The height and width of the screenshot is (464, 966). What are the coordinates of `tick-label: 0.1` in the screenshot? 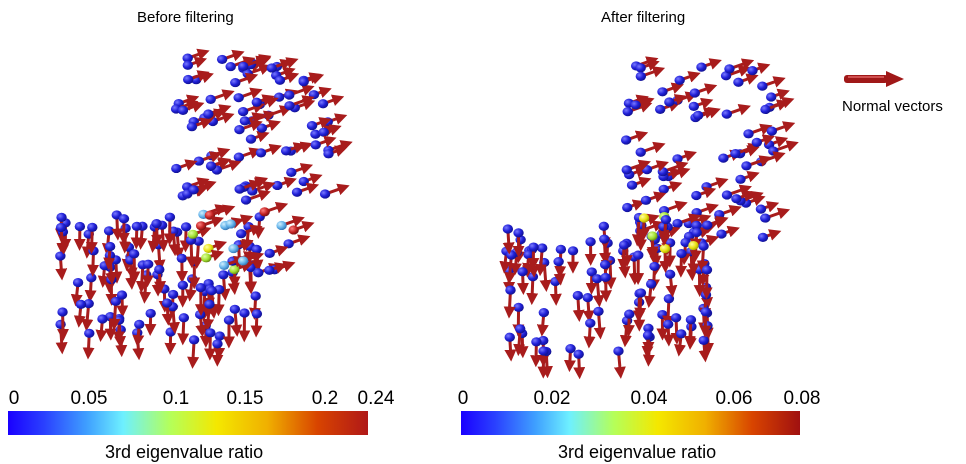 It's located at (176, 399).